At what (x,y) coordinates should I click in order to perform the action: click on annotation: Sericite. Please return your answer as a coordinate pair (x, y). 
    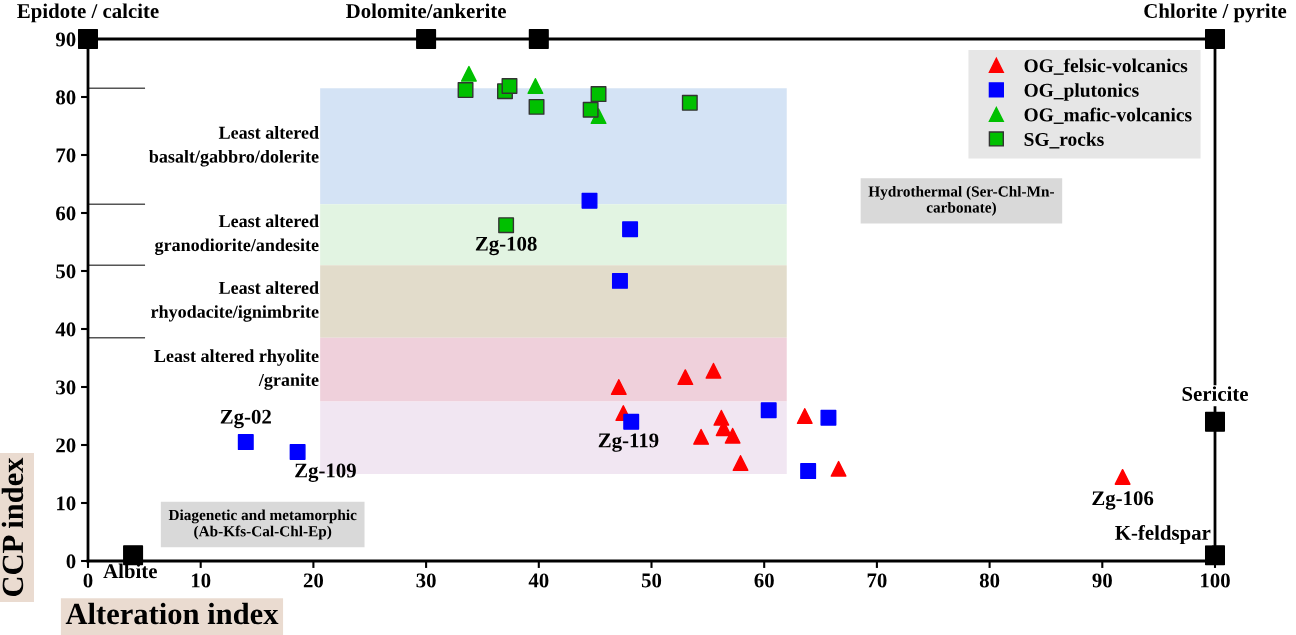
    Looking at the image, I should click on (1215, 393).